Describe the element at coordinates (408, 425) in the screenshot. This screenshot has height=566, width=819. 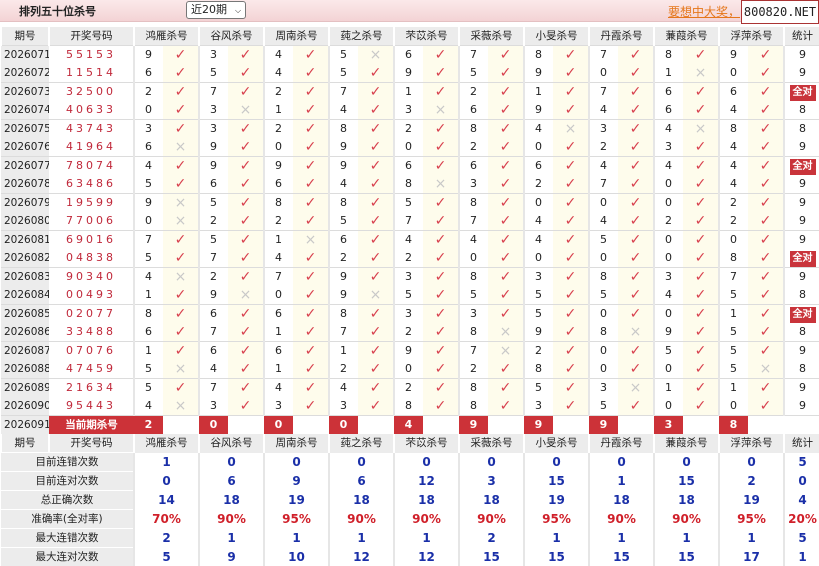
I see `current-kill-pick: 4` at that location.